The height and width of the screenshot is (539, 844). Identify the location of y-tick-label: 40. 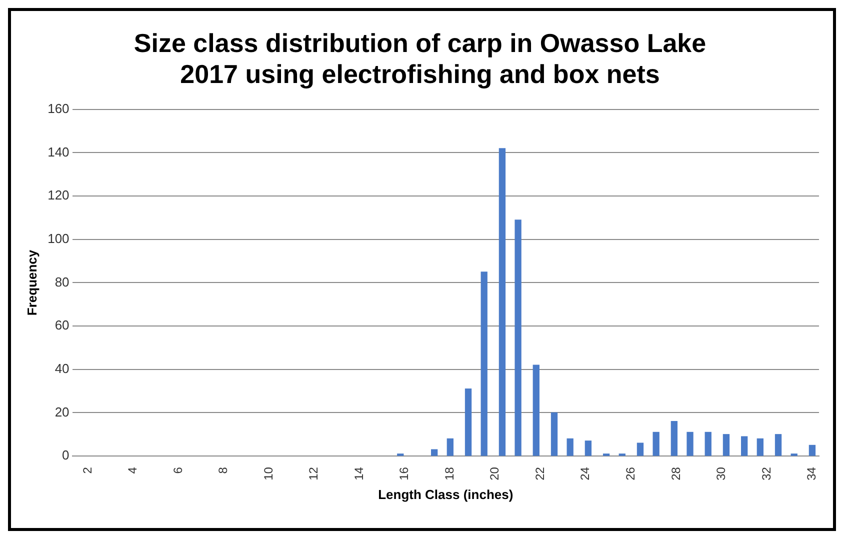
(62, 368).